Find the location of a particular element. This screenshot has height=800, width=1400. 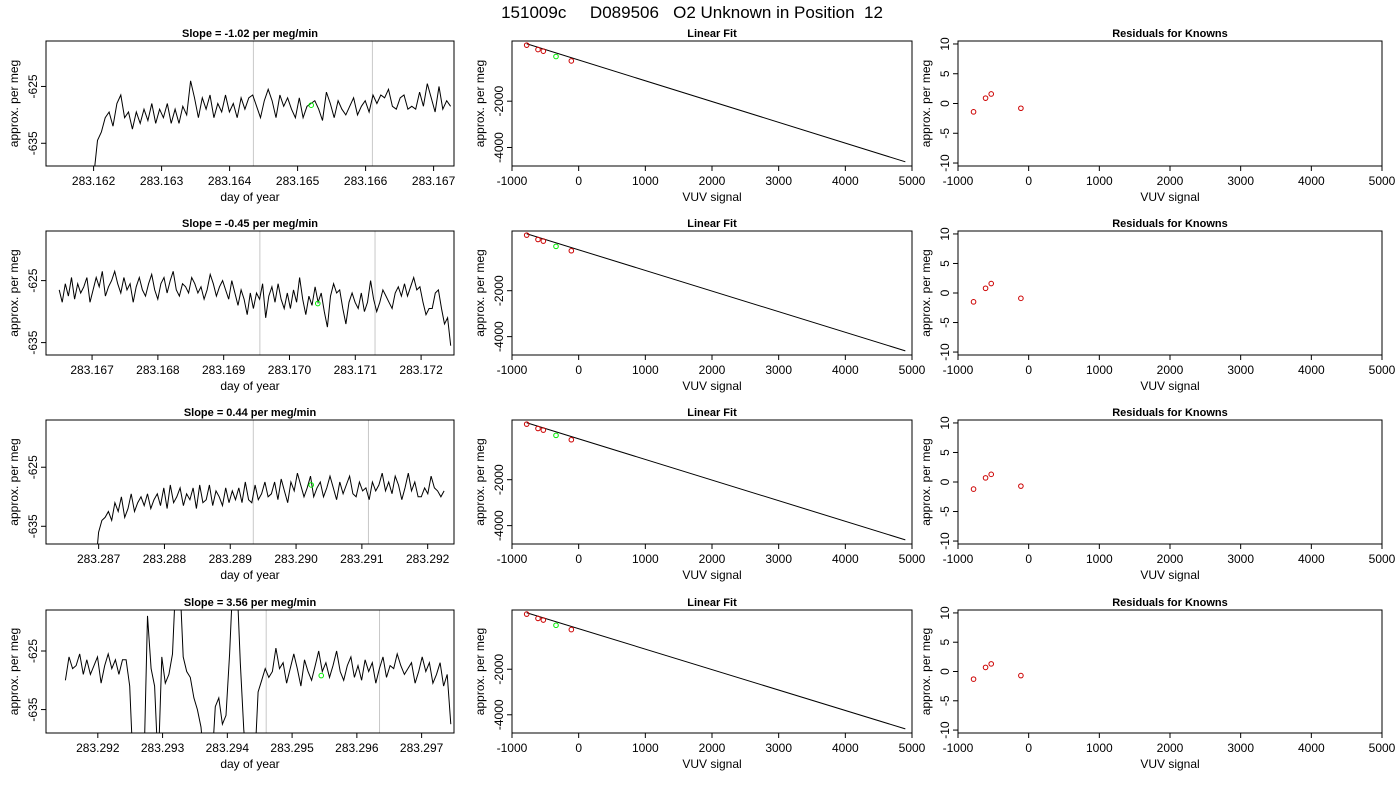

fit-line is located at coordinates (716, 292).